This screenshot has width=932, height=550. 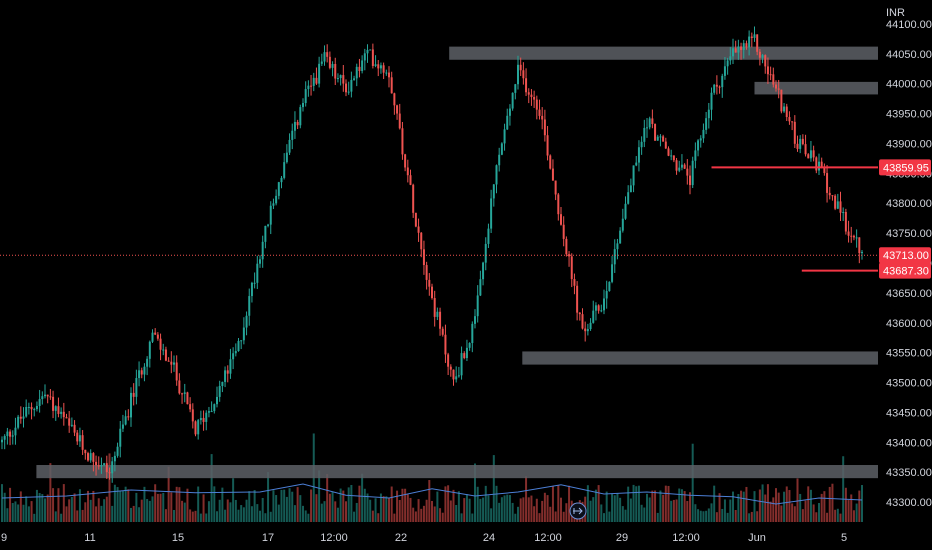 What do you see at coordinates (424, 538) in the screenshot?
I see `x-axis-ticks: 9 11 15 17 12:00 22 24 12:00 29 12:00 Jun 5` at bounding box center [424, 538].